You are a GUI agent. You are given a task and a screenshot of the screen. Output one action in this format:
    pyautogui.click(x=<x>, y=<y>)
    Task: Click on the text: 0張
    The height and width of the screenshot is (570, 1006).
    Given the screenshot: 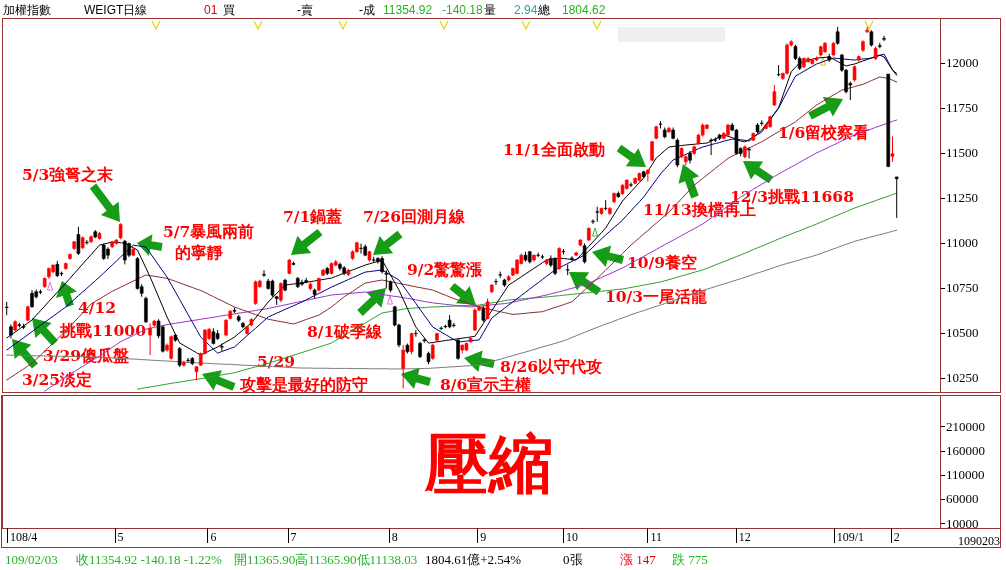 What is the action you would take?
    pyautogui.click(x=573, y=559)
    